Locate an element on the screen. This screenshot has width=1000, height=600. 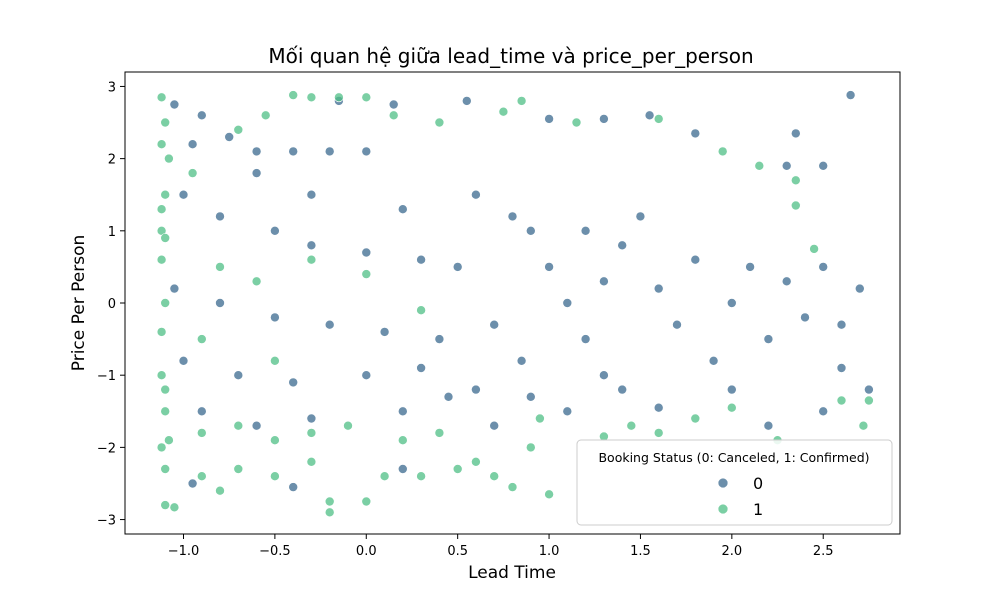
y-axis-label: Price Per Person is located at coordinates (79, 303).